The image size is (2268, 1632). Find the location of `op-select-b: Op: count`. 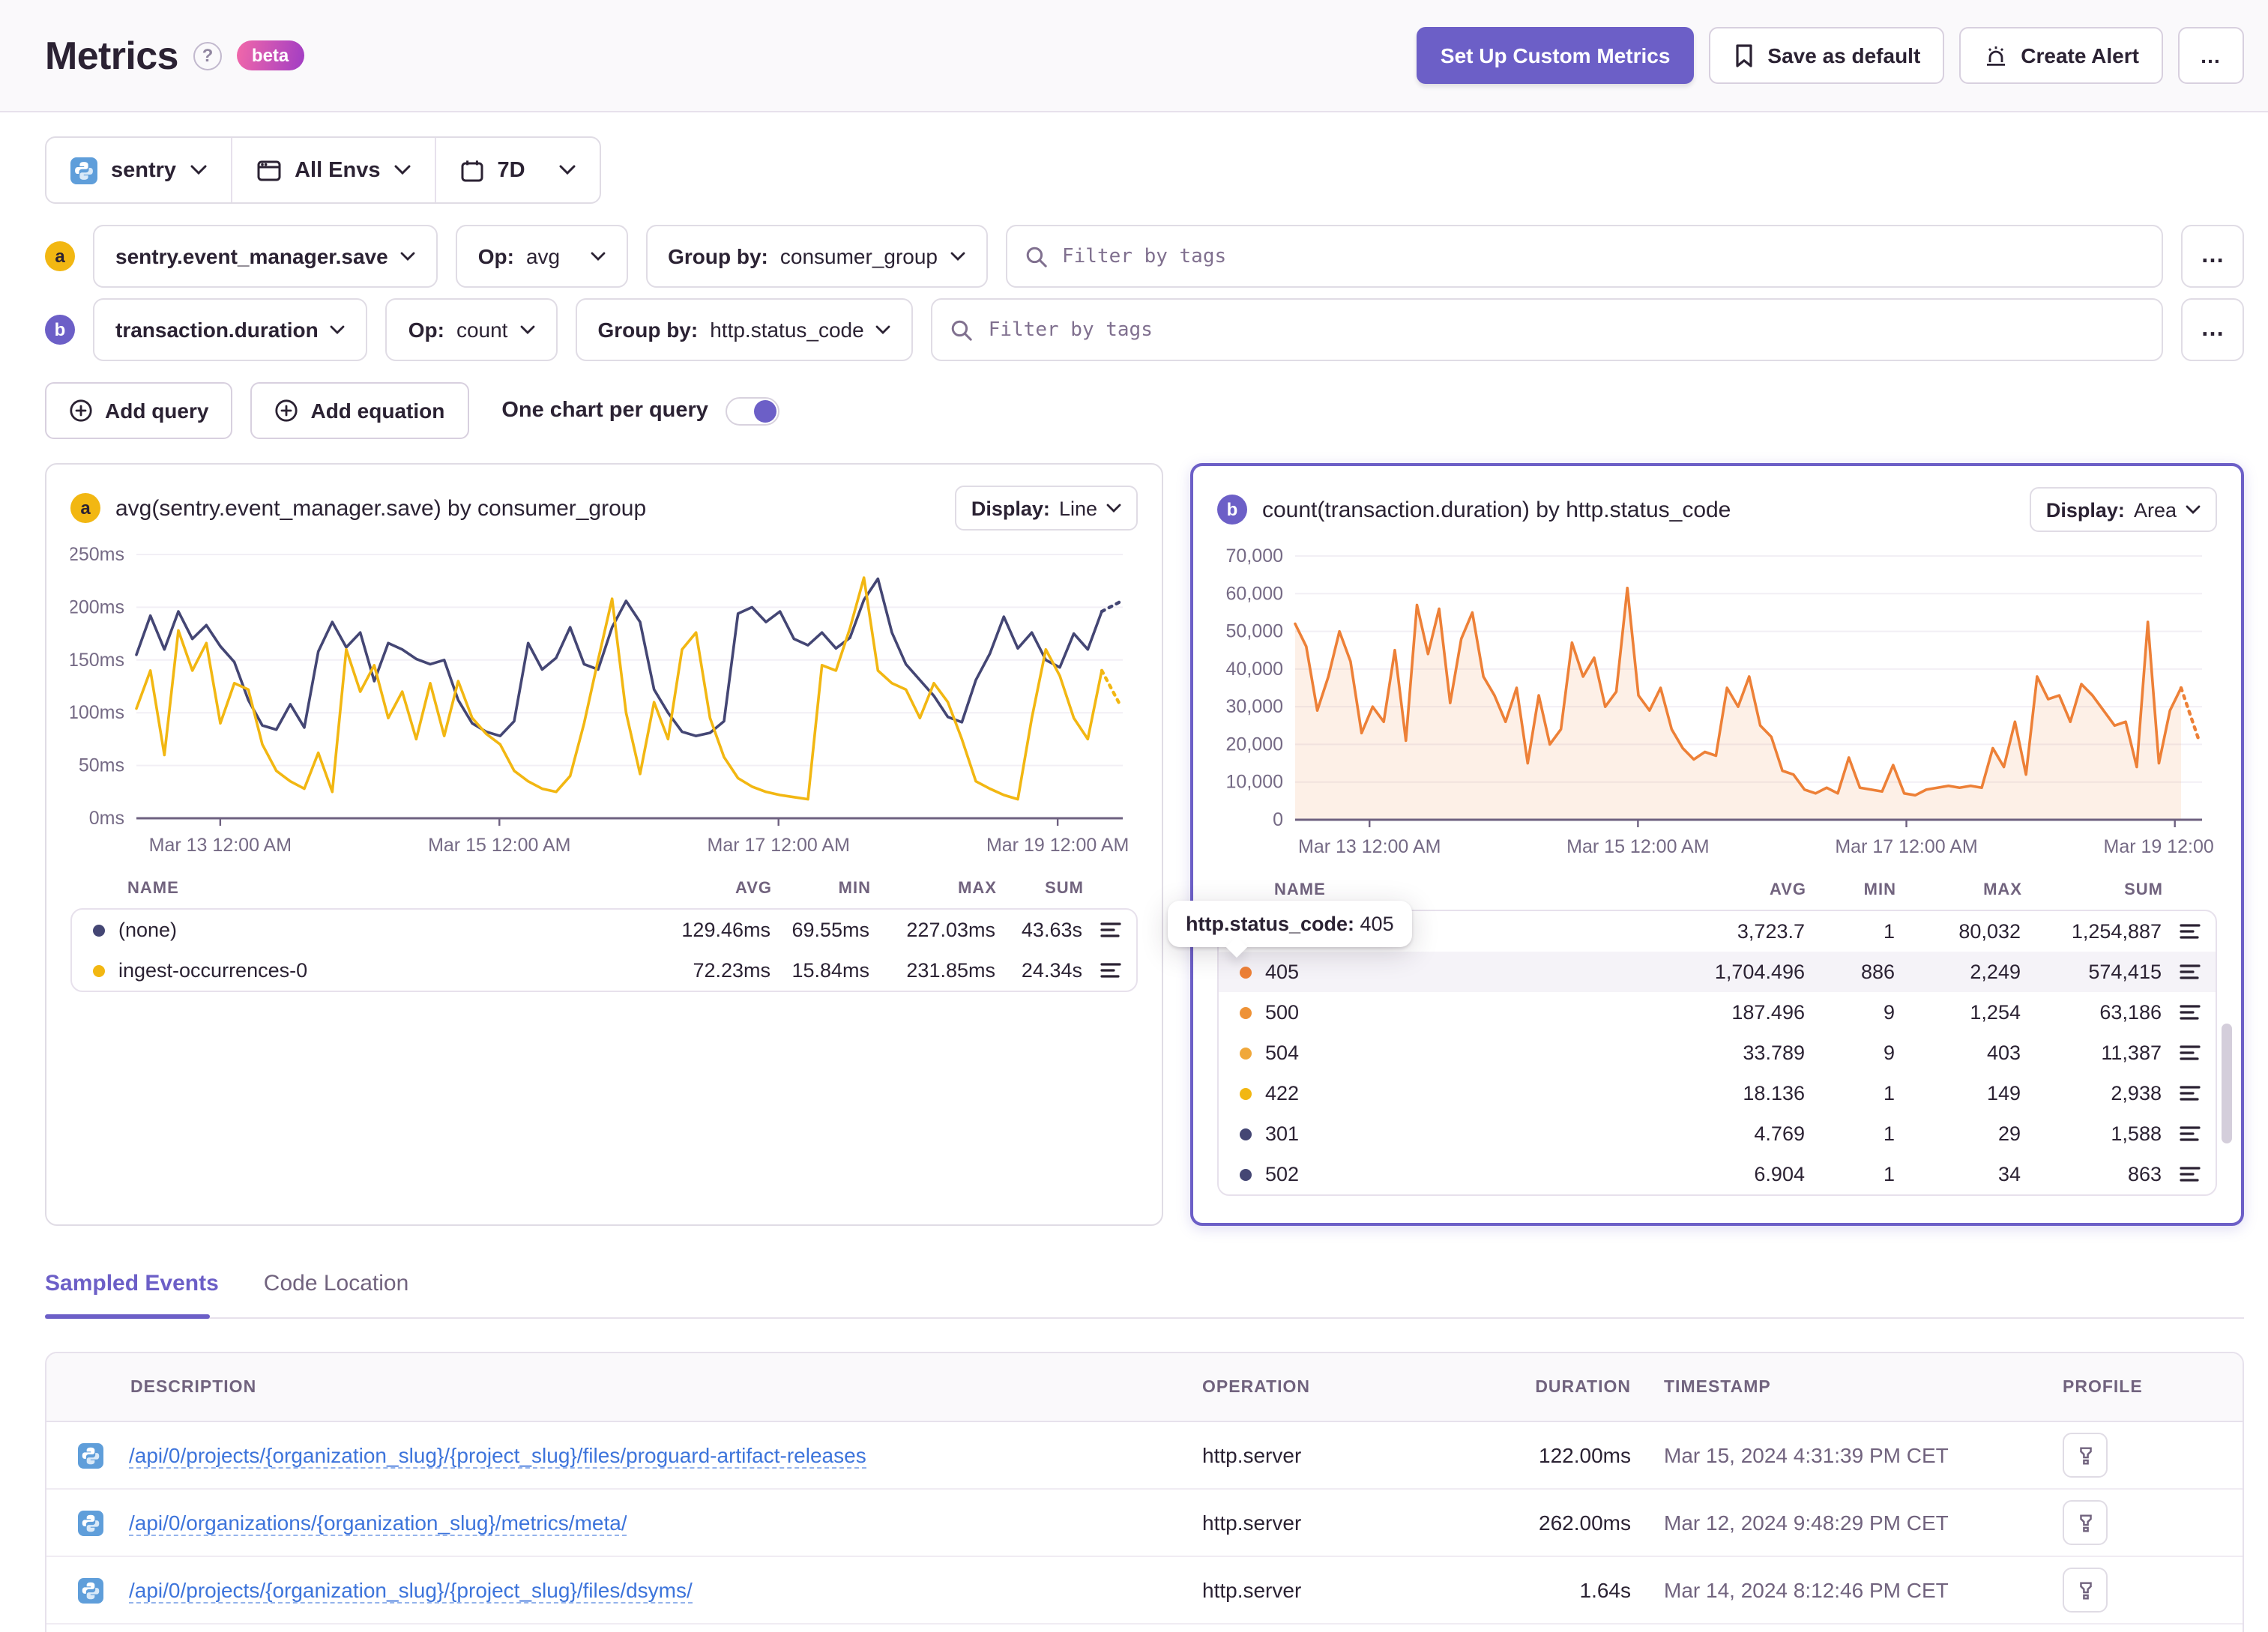

op-select-b: Op: count is located at coordinates (471, 329).